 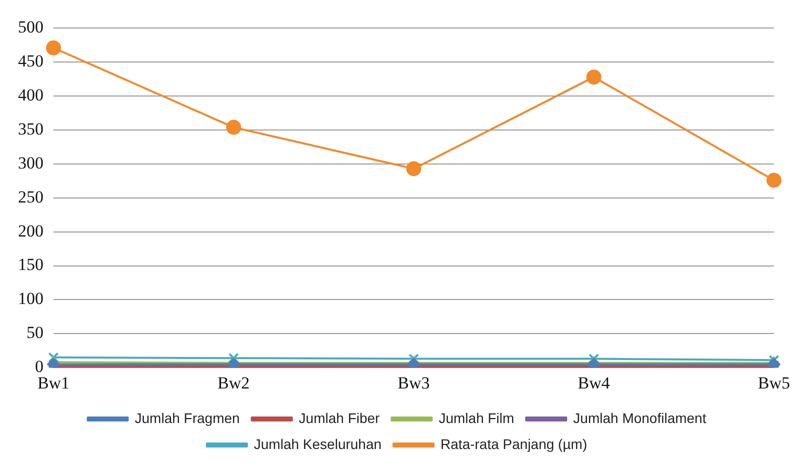 I want to click on y-tick-label: 200, so click(x=31, y=230).